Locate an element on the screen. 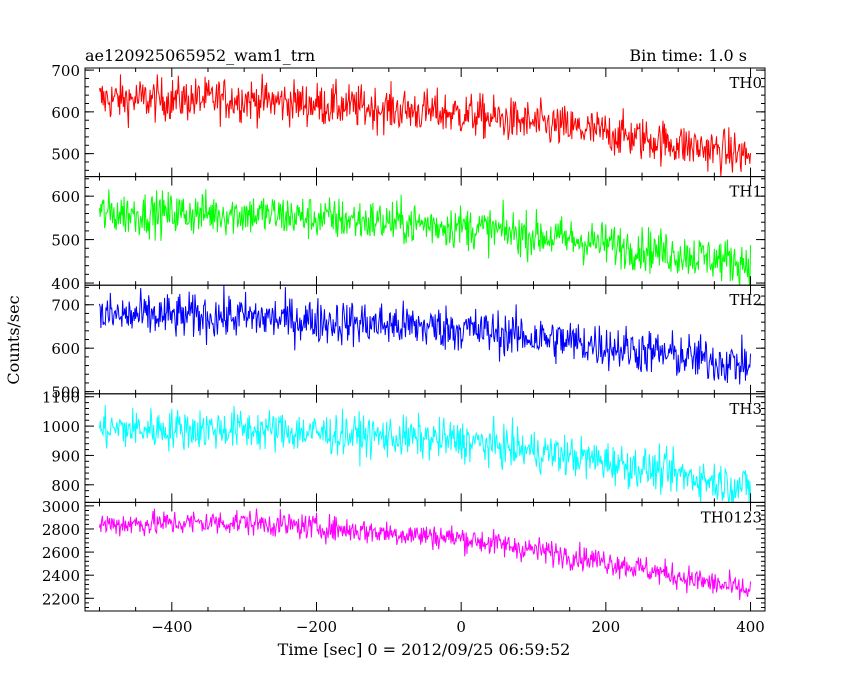  panel-frame-th2 is located at coordinates (425, 339).